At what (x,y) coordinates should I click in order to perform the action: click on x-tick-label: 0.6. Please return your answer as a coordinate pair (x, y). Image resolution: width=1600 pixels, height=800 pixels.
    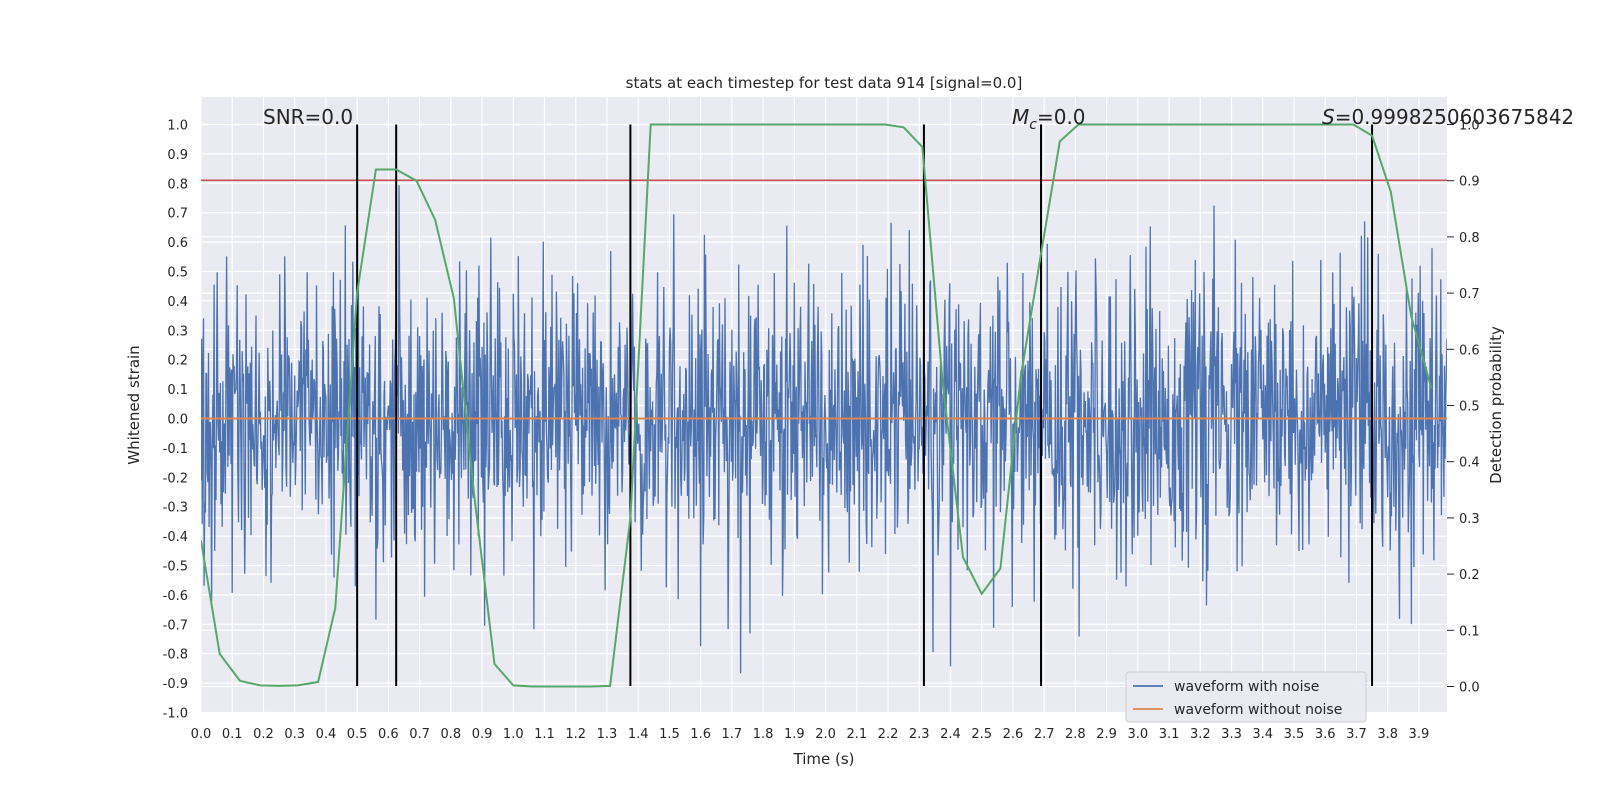
    Looking at the image, I should click on (388, 734).